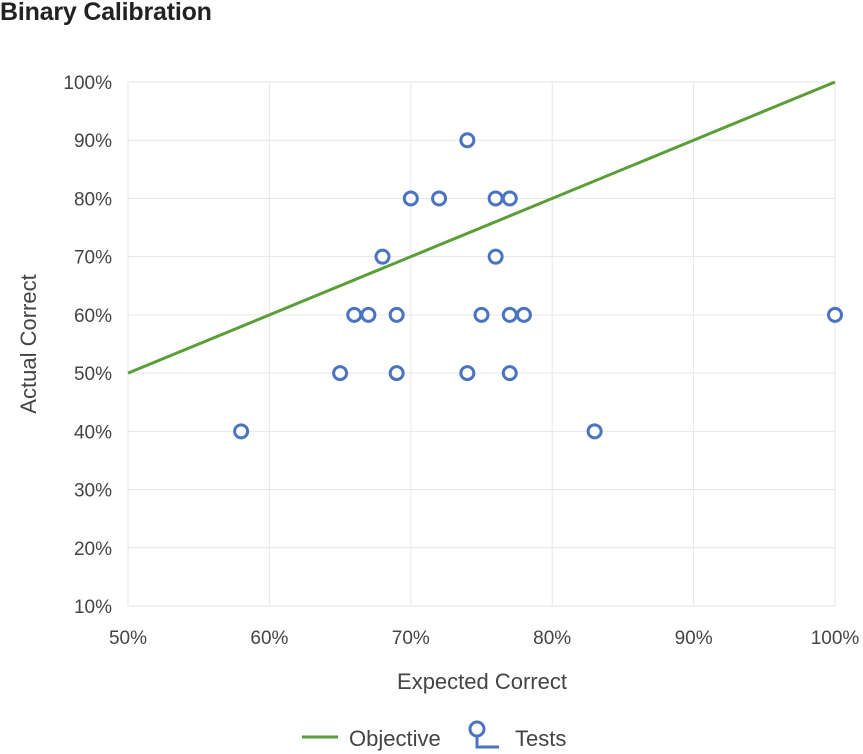  What do you see at coordinates (93, 316) in the screenshot?
I see `y-tick-label: 60%` at bounding box center [93, 316].